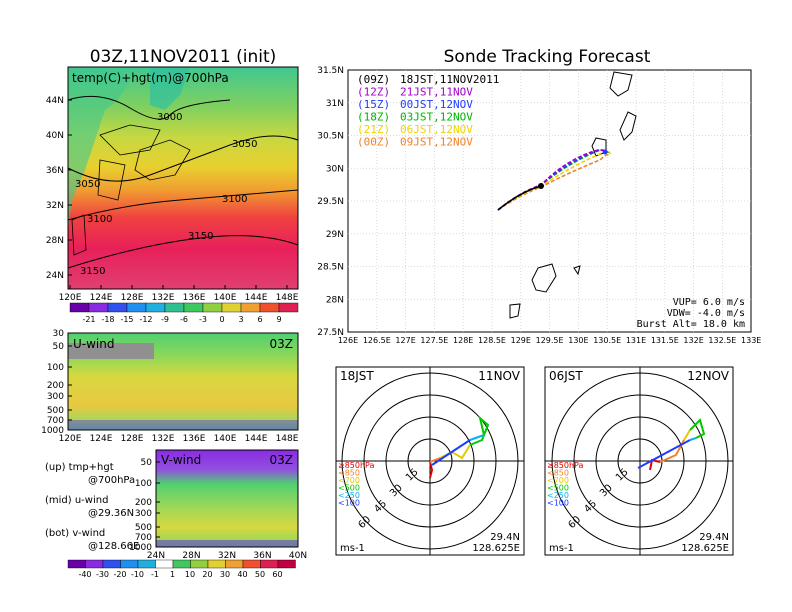 The height and width of the screenshot is (612, 792). I want to click on legend-entry: 09JST,12NOV, so click(436, 142).